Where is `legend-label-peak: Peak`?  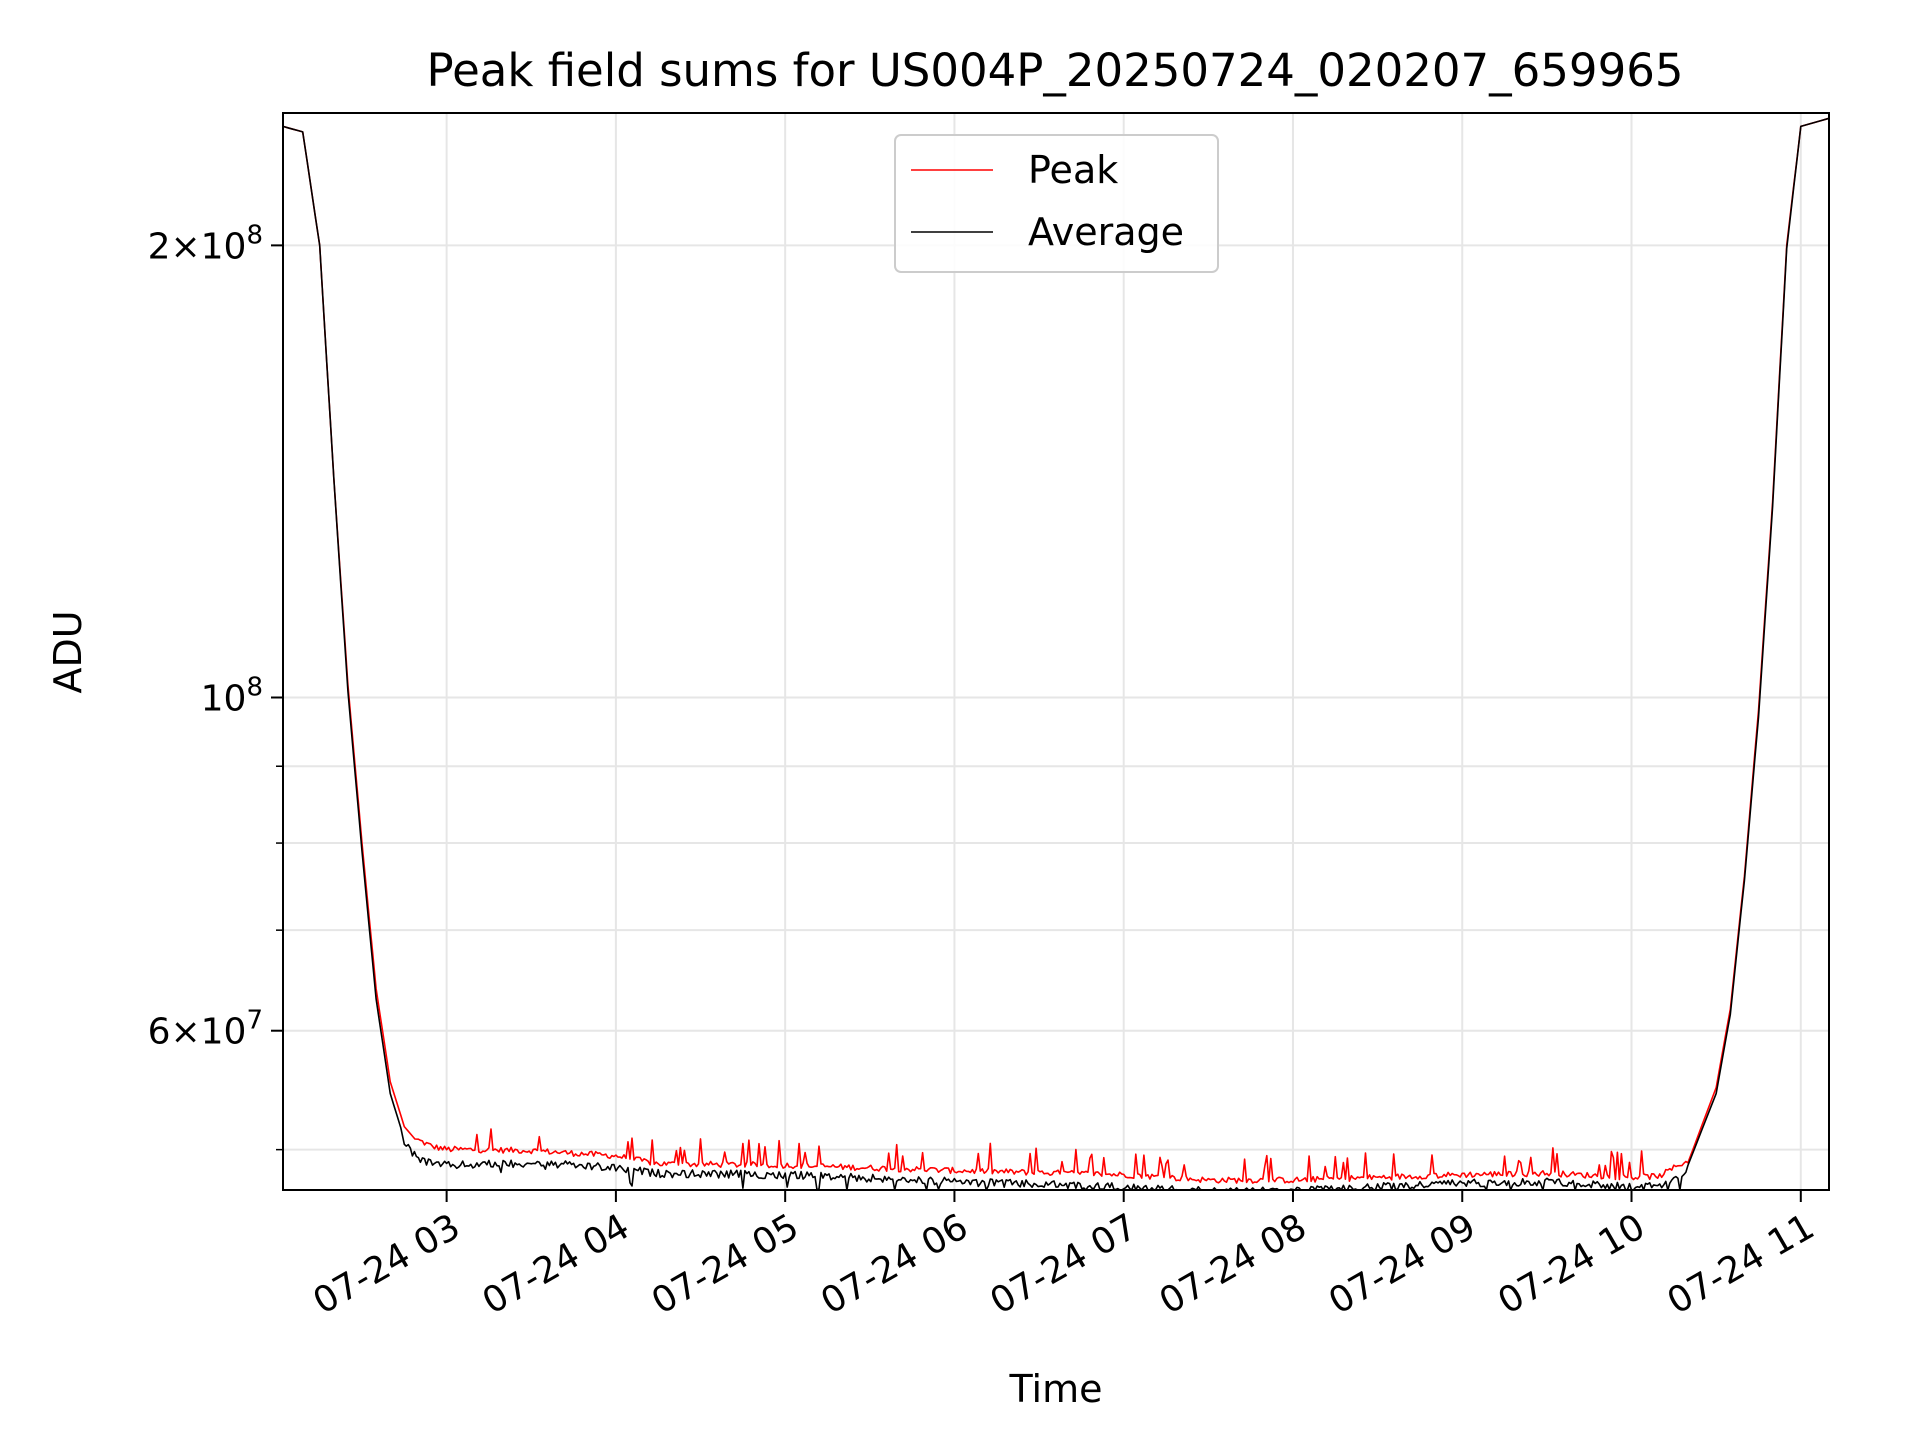 legend-label-peak: Peak is located at coordinates (1073, 170).